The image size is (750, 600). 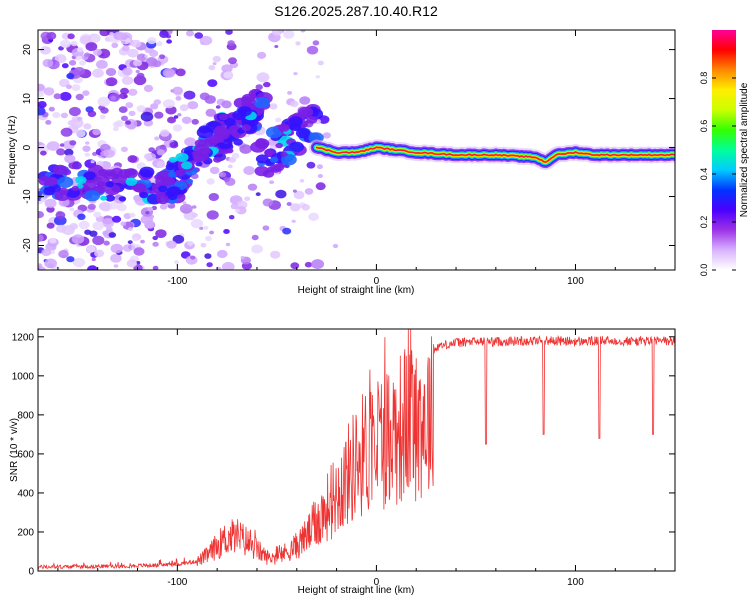 What do you see at coordinates (12, 150) in the screenshot?
I see `spectrogram-ylabel: Frequency (Hz)` at bounding box center [12, 150].